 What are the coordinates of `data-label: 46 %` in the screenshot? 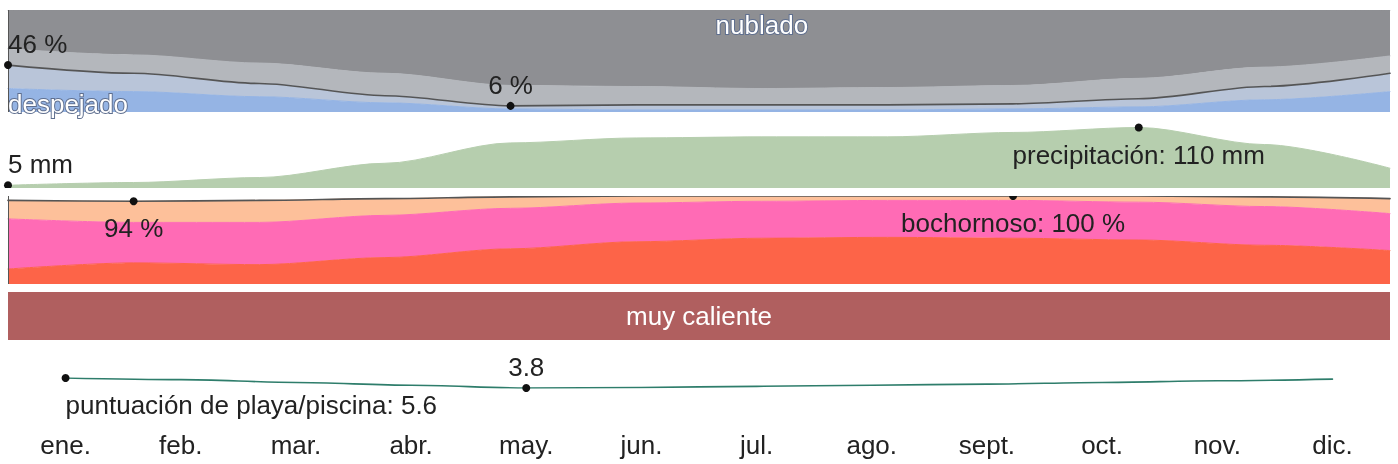 It's located at (38, 44).